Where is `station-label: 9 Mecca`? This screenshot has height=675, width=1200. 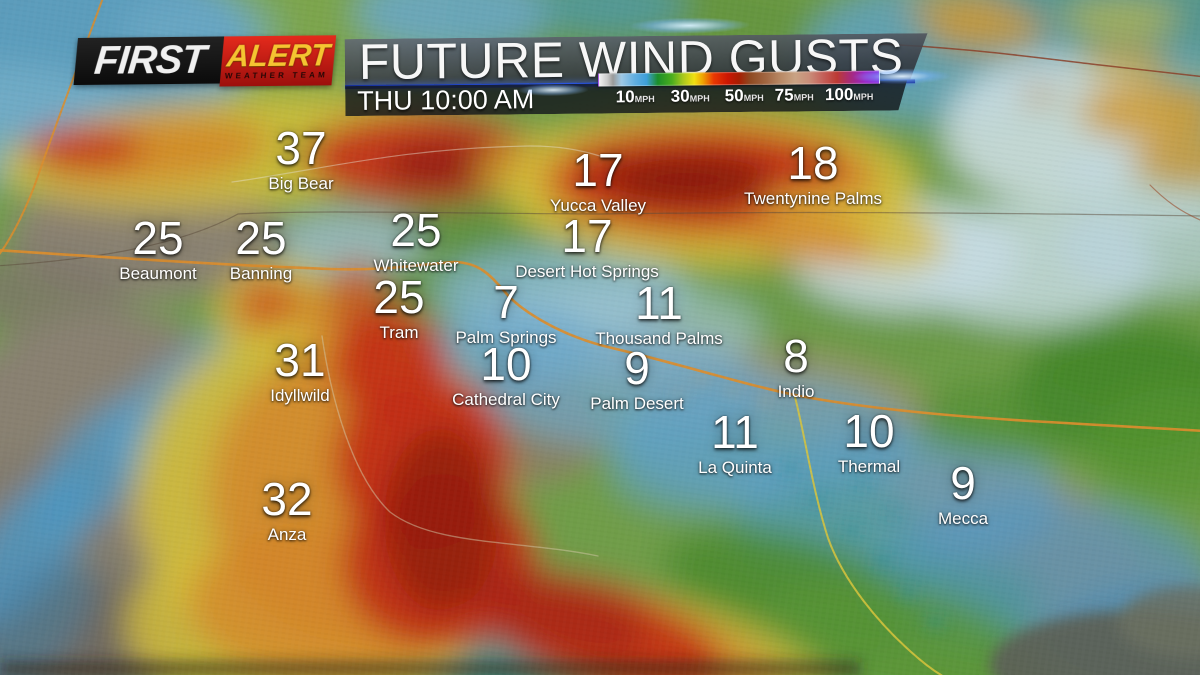 station-label: 9 Mecca is located at coordinates (963, 493).